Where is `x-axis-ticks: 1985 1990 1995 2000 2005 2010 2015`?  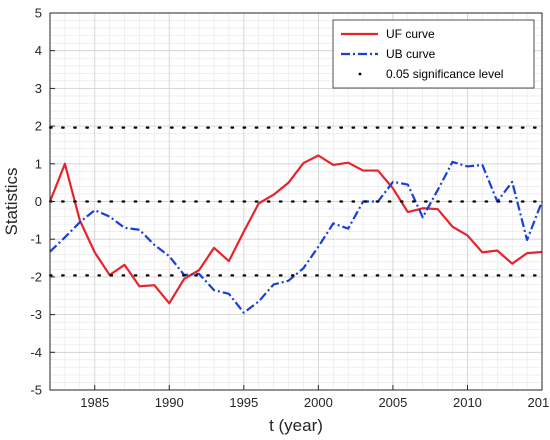
x-axis-ticks: 1985 1990 1995 2000 2005 2010 2015 is located at coordinates (315, 397).